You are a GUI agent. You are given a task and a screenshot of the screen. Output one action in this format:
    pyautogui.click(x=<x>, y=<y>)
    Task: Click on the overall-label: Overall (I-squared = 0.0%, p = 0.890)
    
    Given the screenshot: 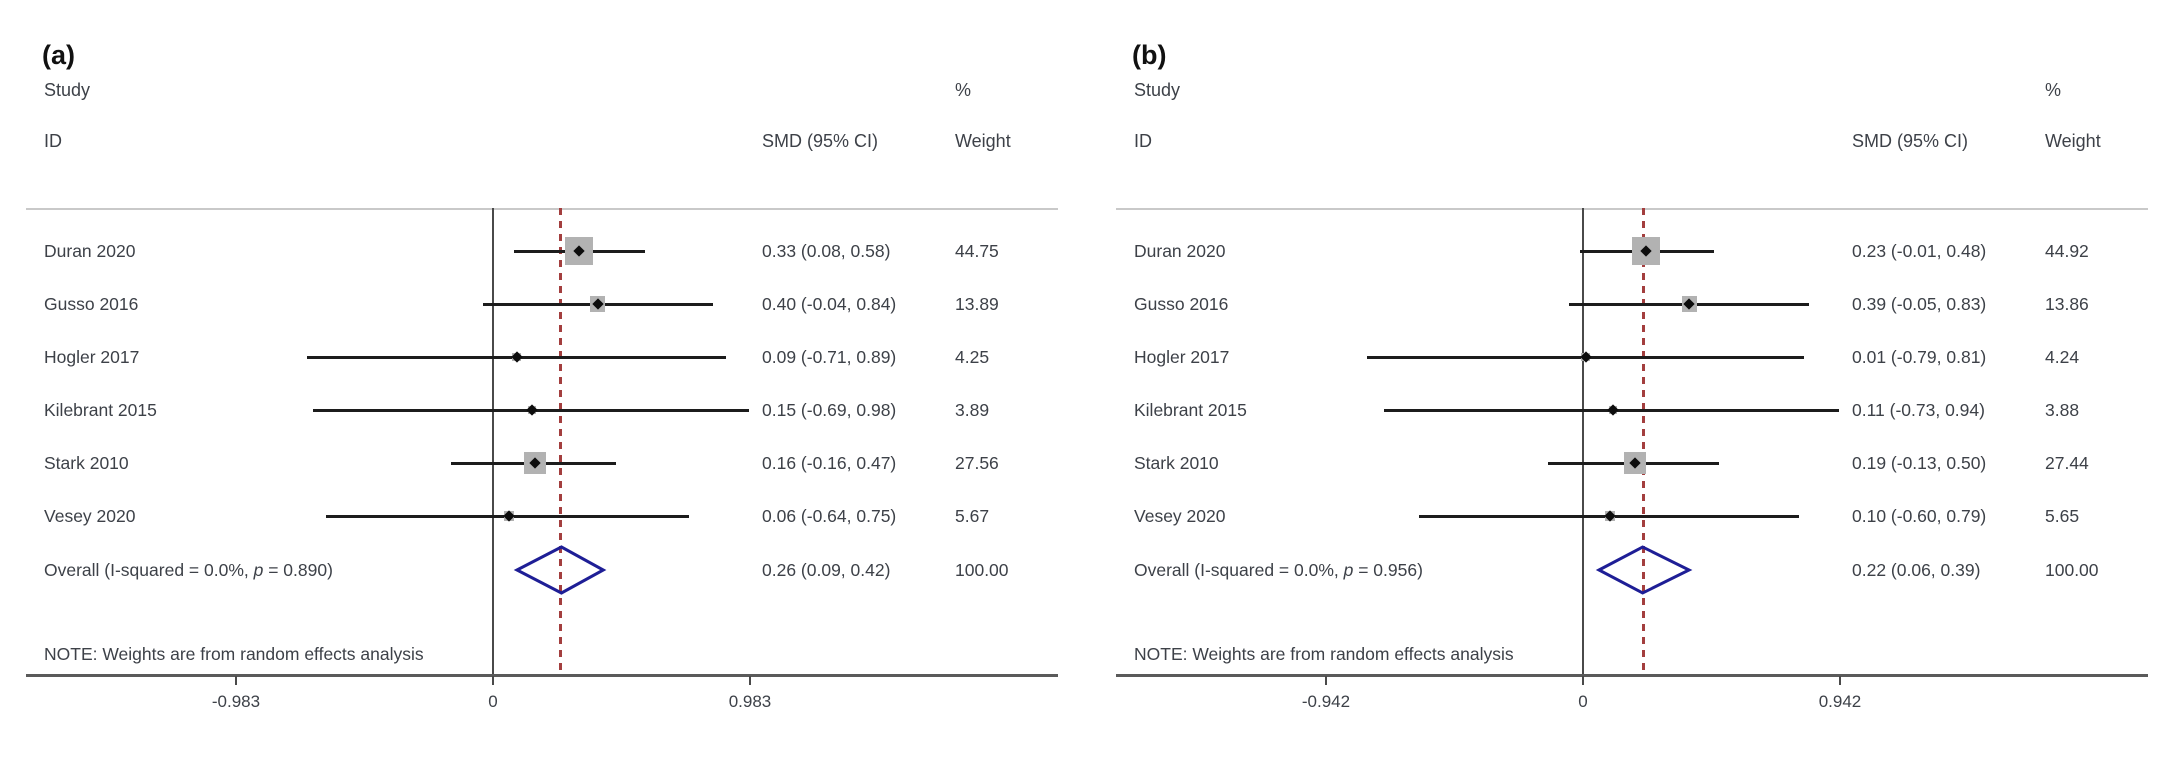 What is the action you would take?
    pyautogui.click(x=188, y=570)
    